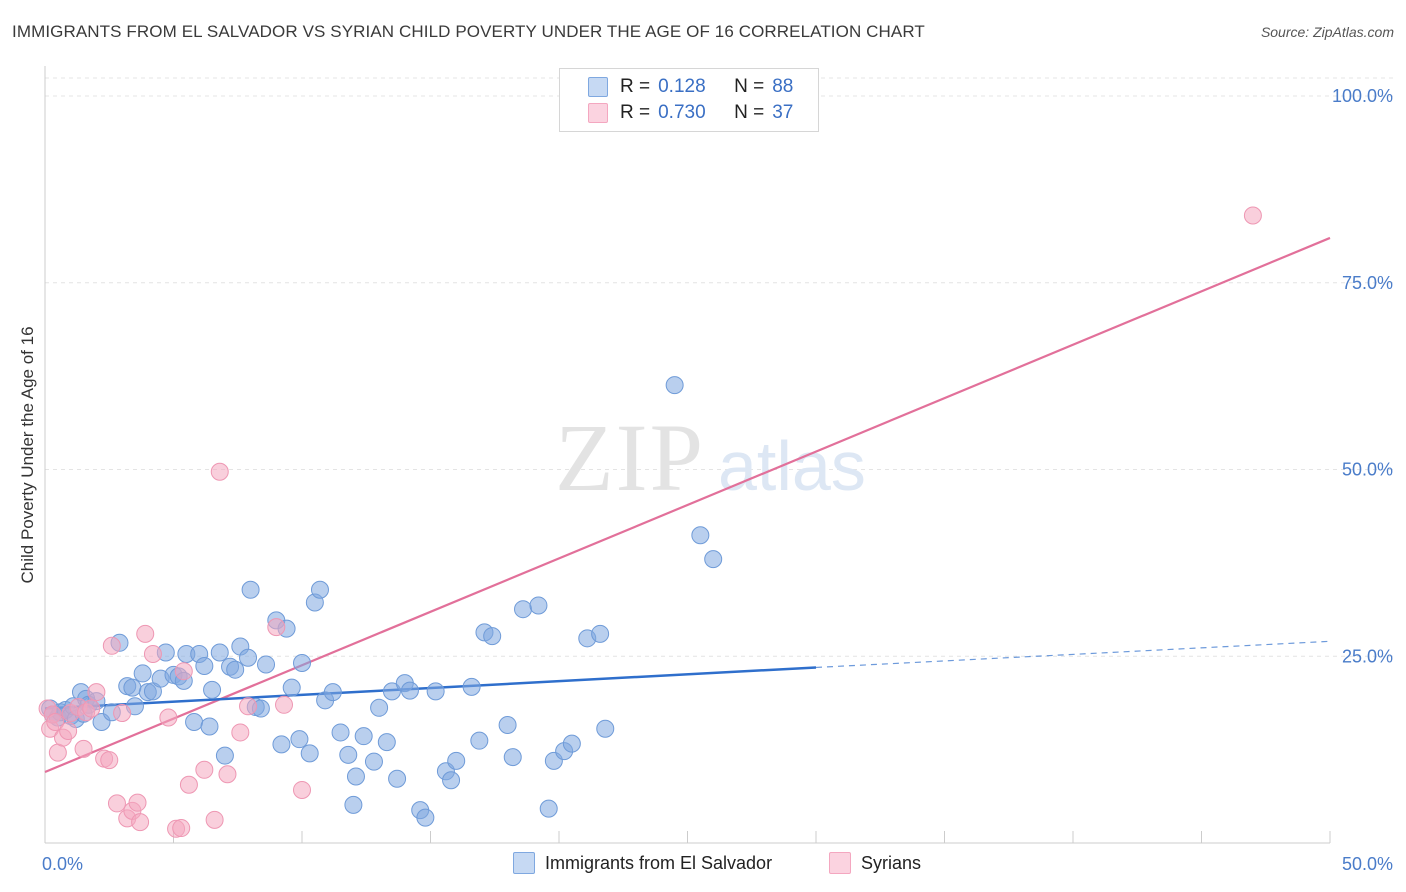 The image size is (1406, 892). What do you see at coordinates (749, 86) in the screenshot?
I see `legend-n-label: N =` at bounding box center [749, 86].